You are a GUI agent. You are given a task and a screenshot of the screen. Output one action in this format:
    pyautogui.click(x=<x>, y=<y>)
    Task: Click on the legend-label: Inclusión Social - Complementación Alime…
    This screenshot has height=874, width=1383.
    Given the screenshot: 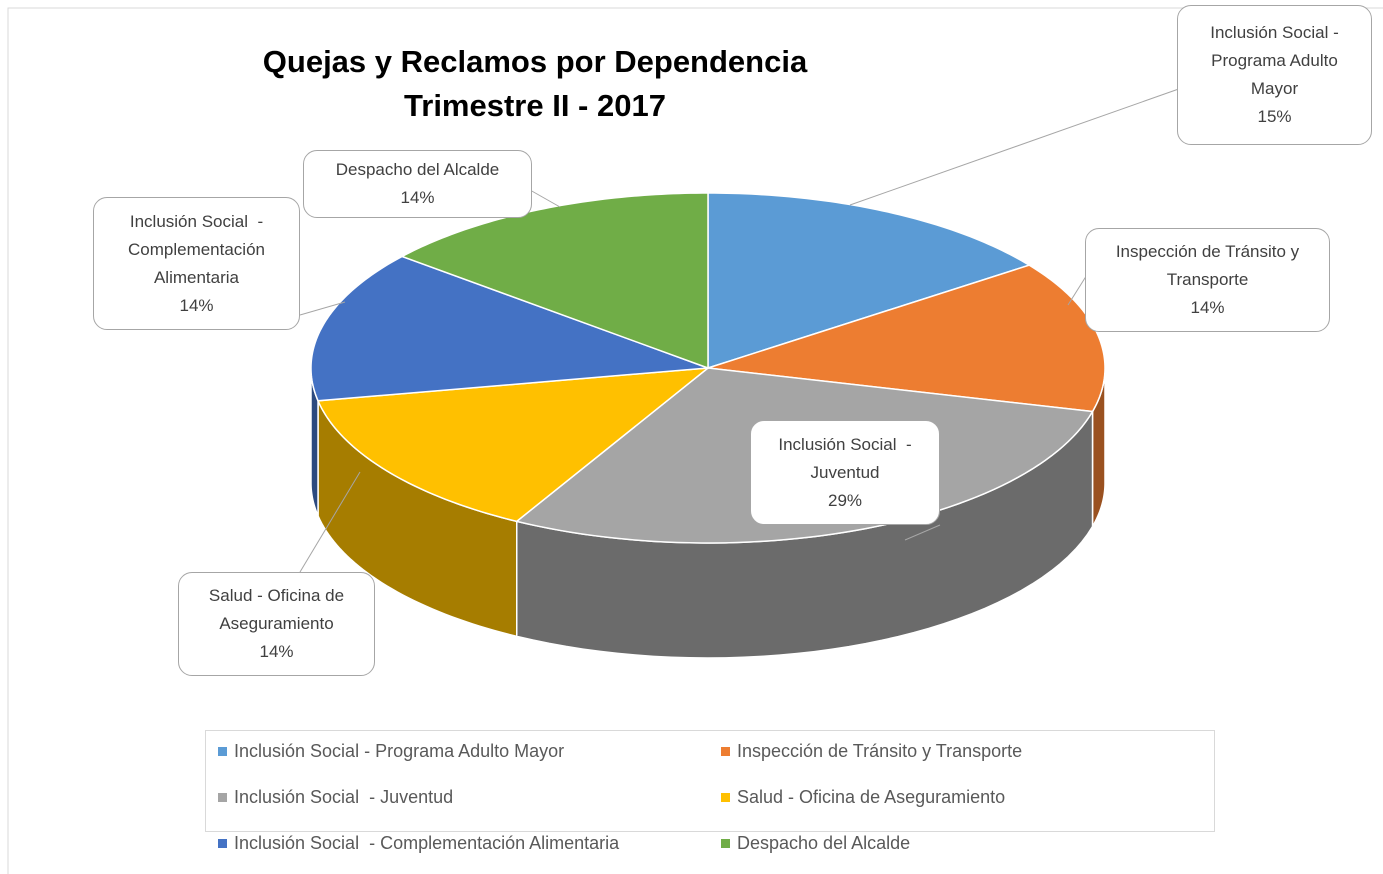 What is the action you would take?
    pyautogui.click(x=427, y=843)
    